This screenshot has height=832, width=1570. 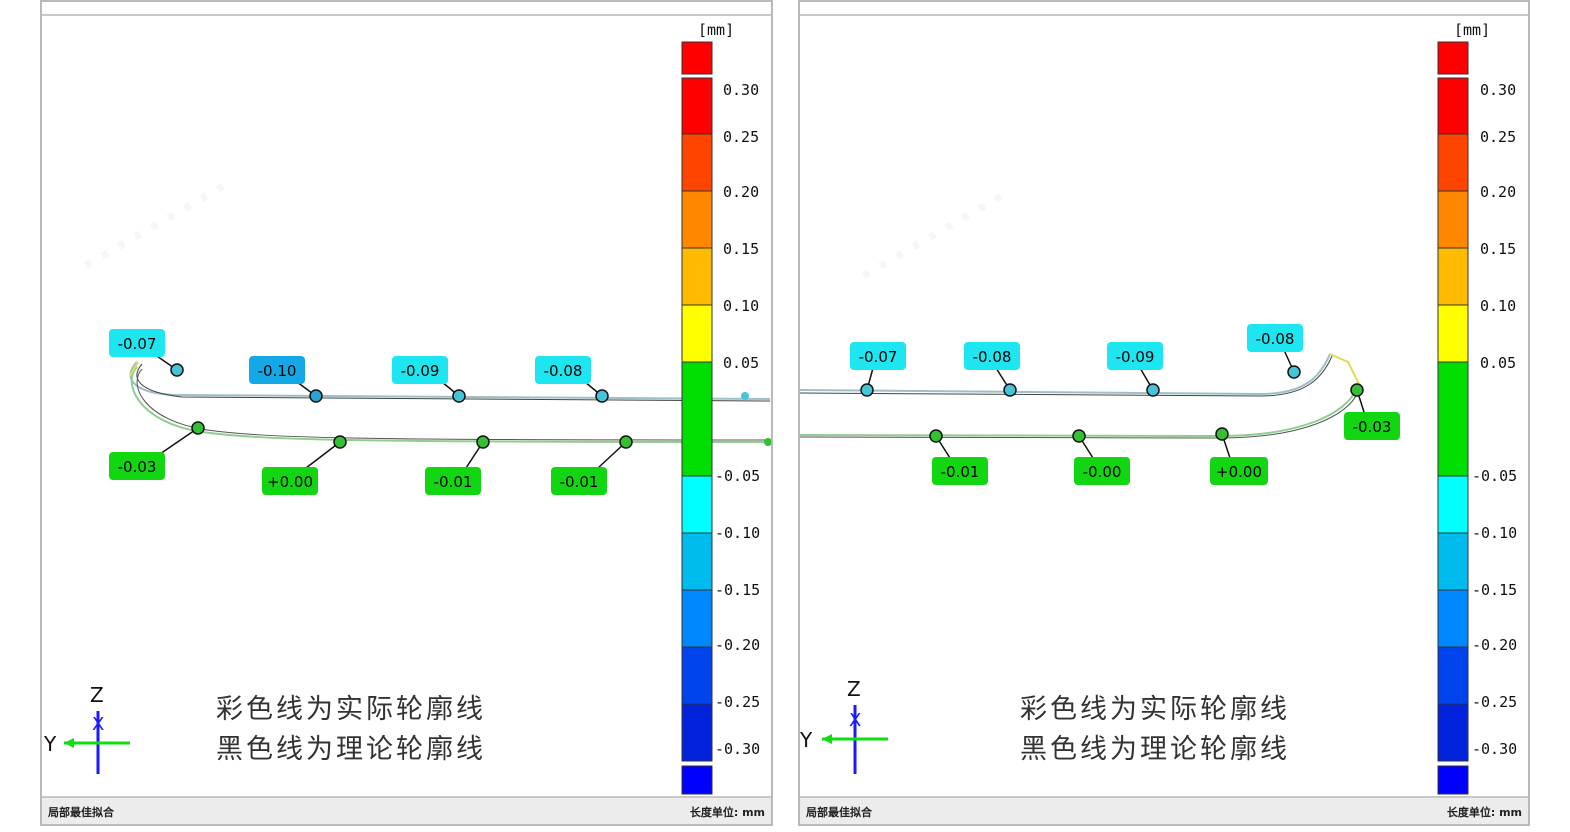 What do you see at coordinates (1239, 472) in the screenshot?
I see `svg-text: +0.00` at bounding box center [1239, 472].